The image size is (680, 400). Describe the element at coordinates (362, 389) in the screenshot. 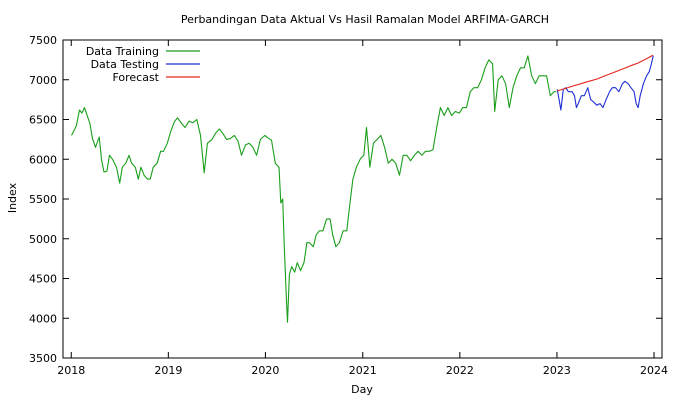

I see `x-axis-label: Day` at that location.